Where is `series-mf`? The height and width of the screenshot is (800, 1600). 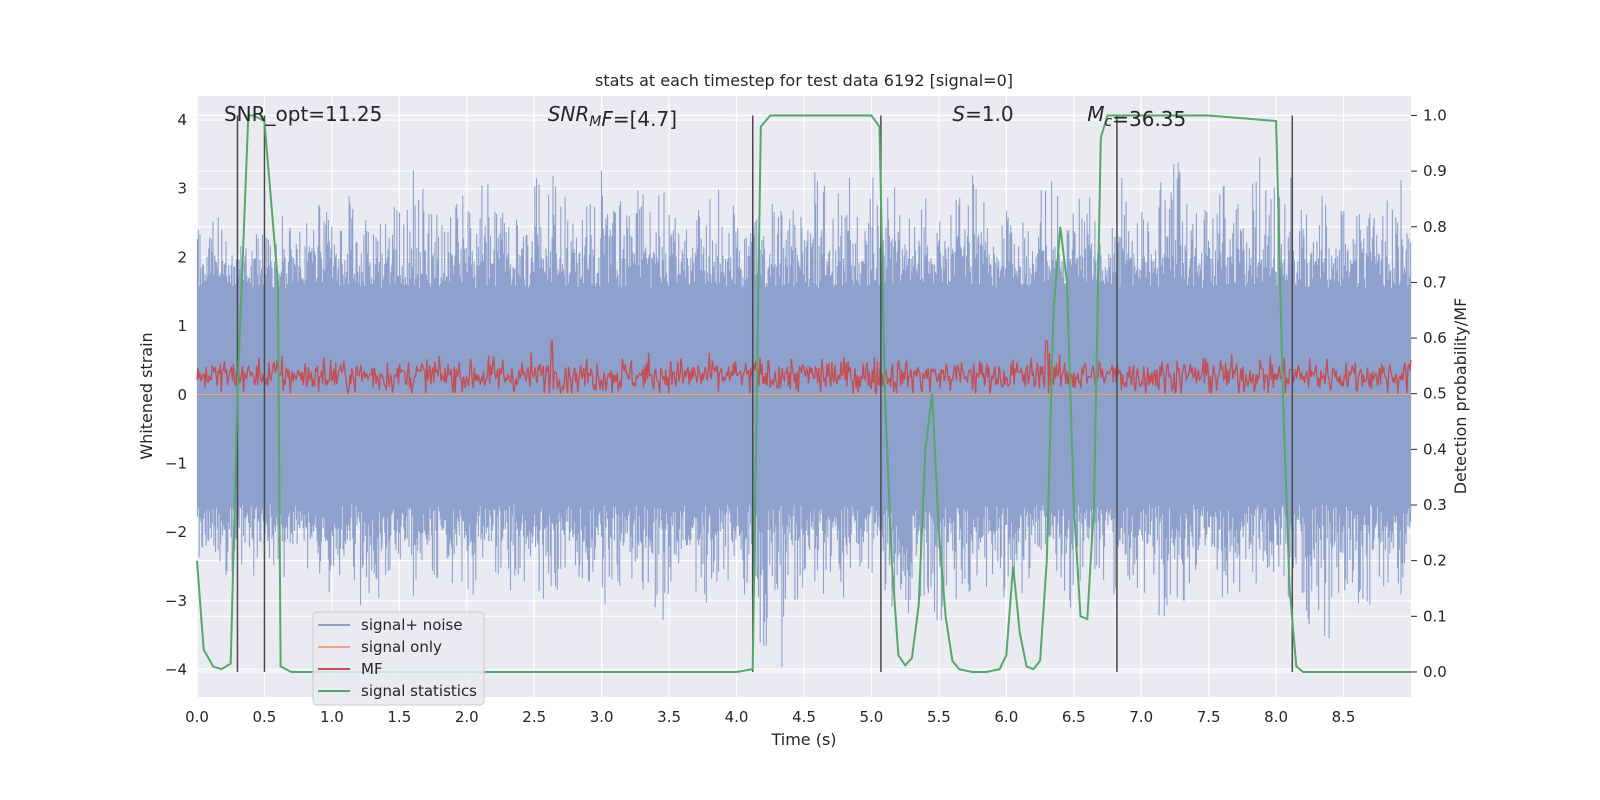
series-mf is located at coordinates (804, 368).